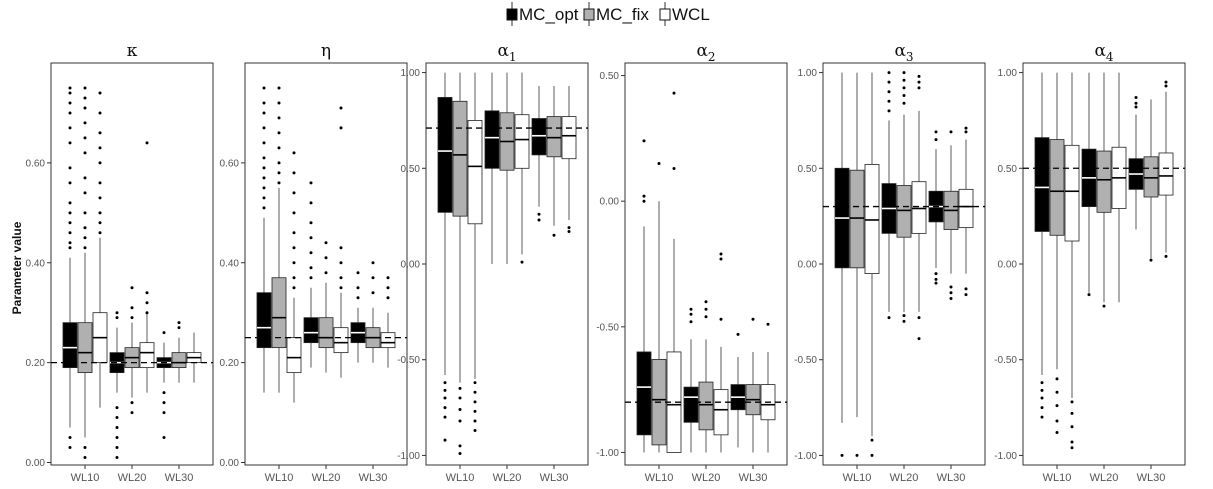  What do you see at coordinates (805, 456) in the screenshot?
I see `y-tick-label: -1.00` at bounding box center [805, 456].